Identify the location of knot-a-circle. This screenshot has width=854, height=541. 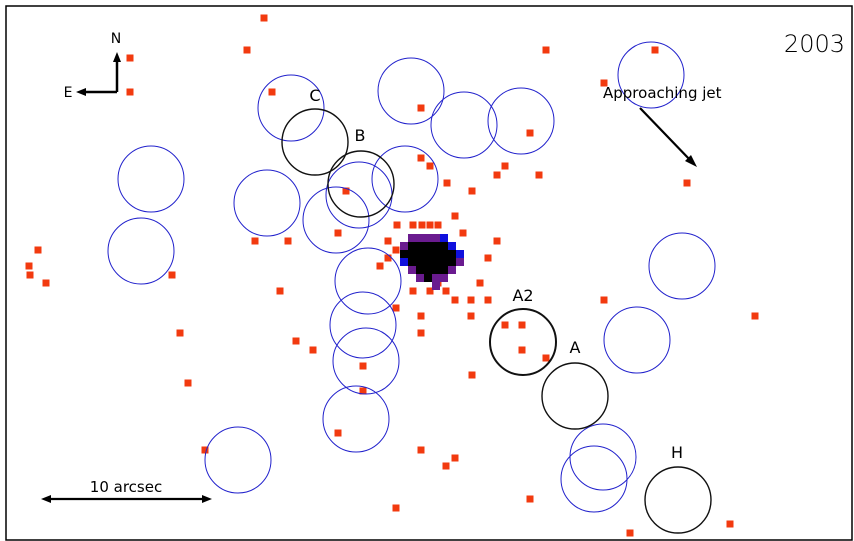
(575, 396).